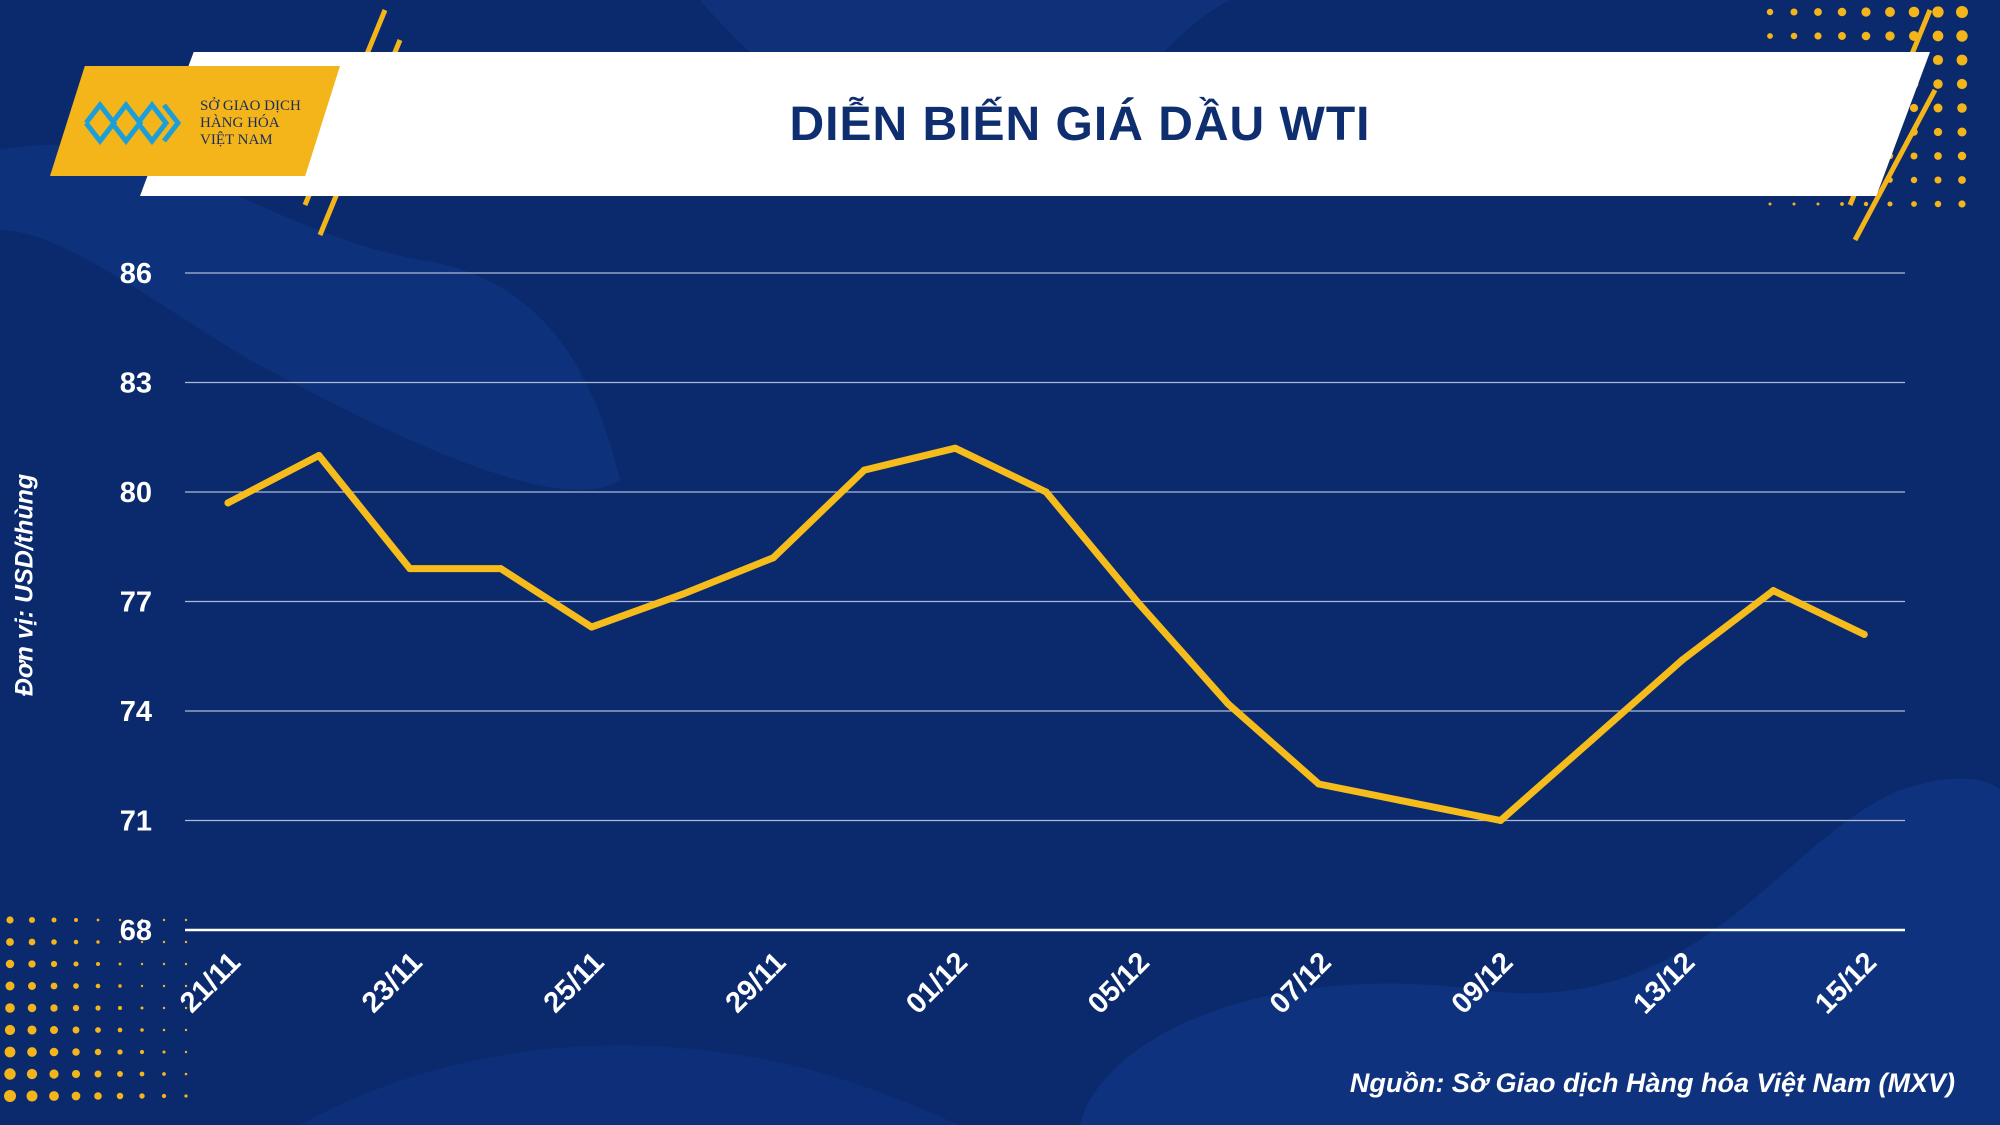  What do you see at coordinates (1483, 983) in the screenshot?
I see `x-tick-label: 09/12` at bounding box center [1483, 983].